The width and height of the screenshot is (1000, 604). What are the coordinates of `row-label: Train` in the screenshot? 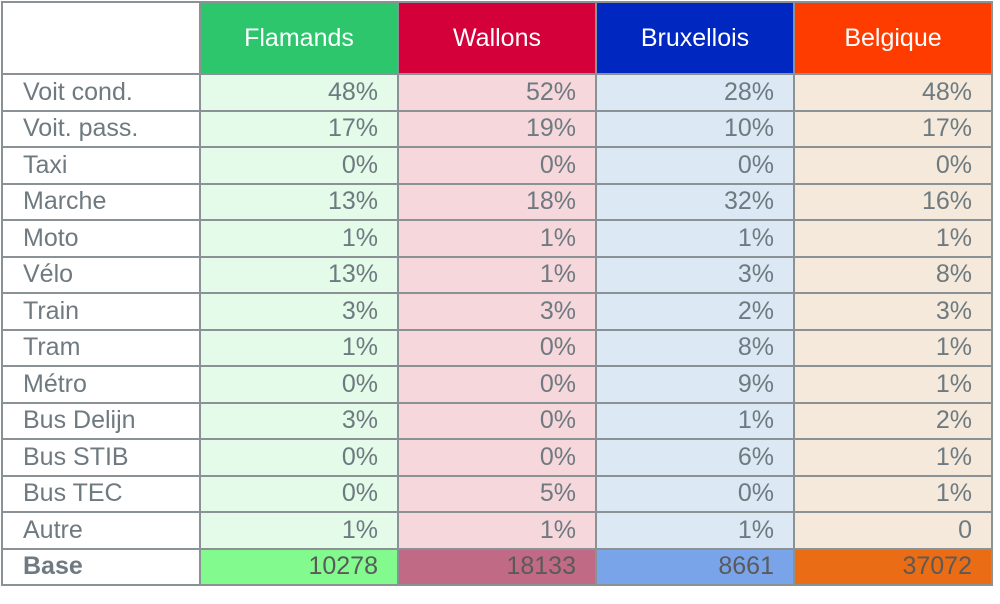 It's located at (101, 311).